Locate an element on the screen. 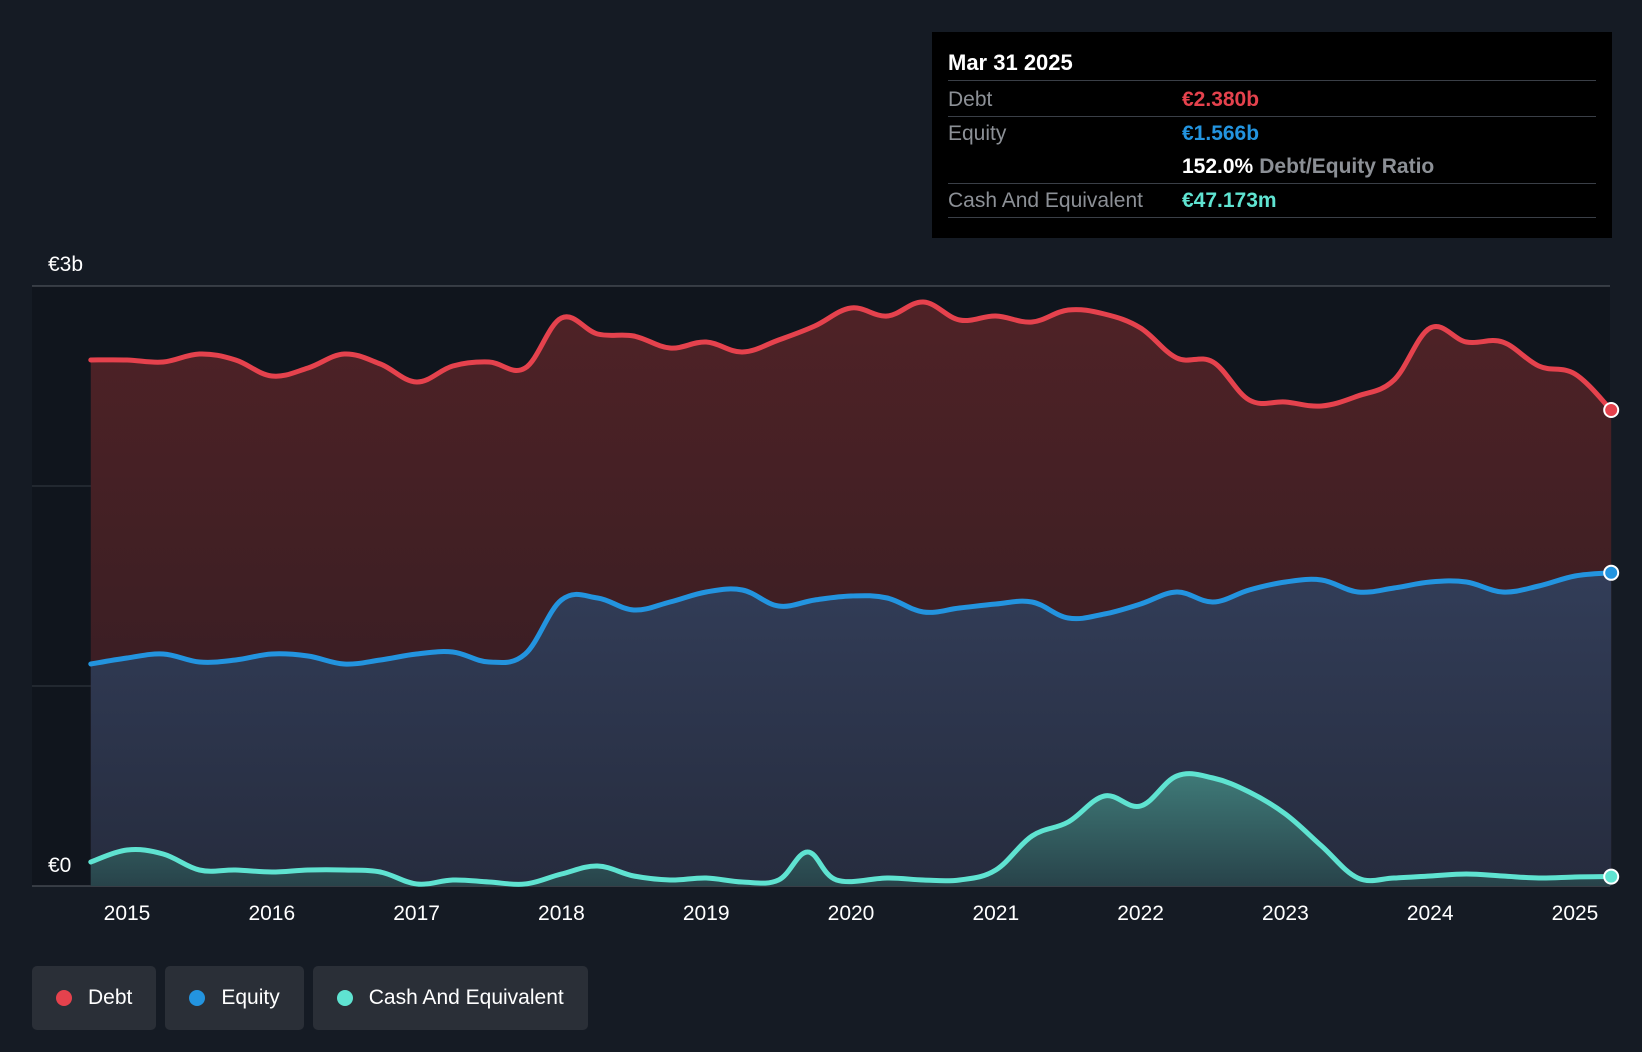  y-tick-label: €3b is located at coordinates (65, 264).